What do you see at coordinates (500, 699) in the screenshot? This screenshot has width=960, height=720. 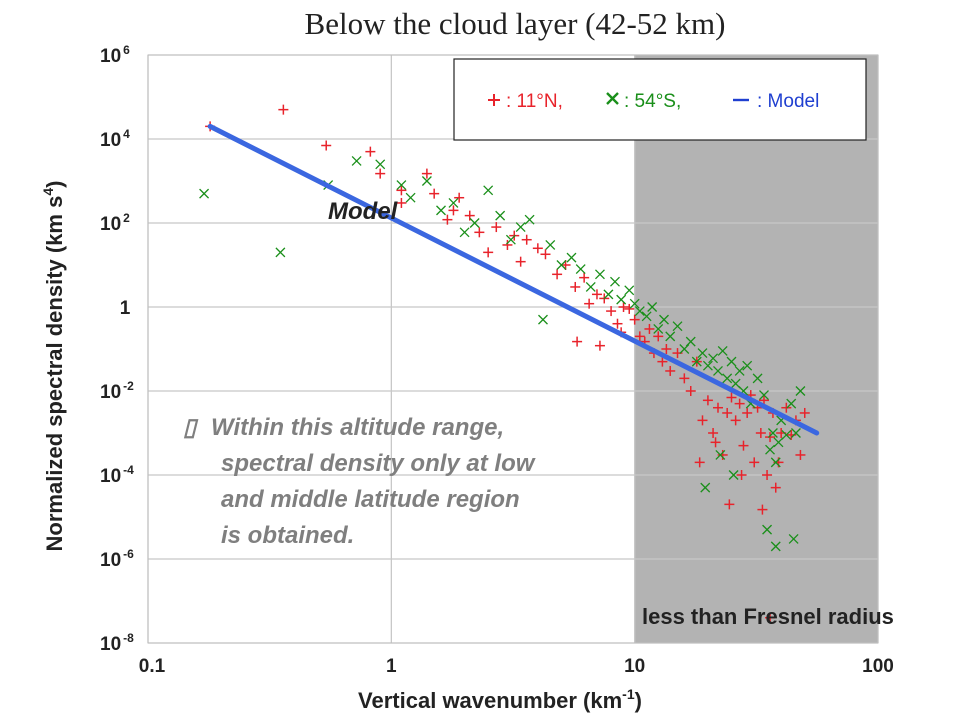 I see `x-axis-label: Vertical wavenumber (km-1)` at bounding box center [500, 699].